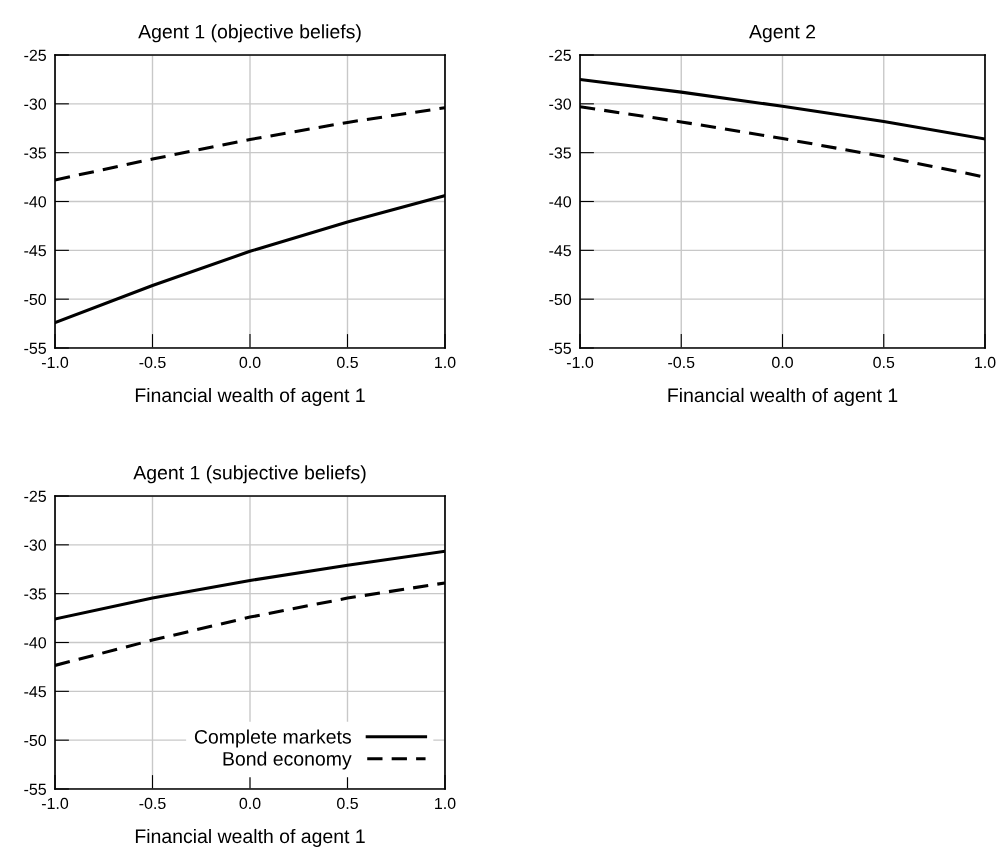  I want to click on chart-title: Agent 2, so click(782, 33).